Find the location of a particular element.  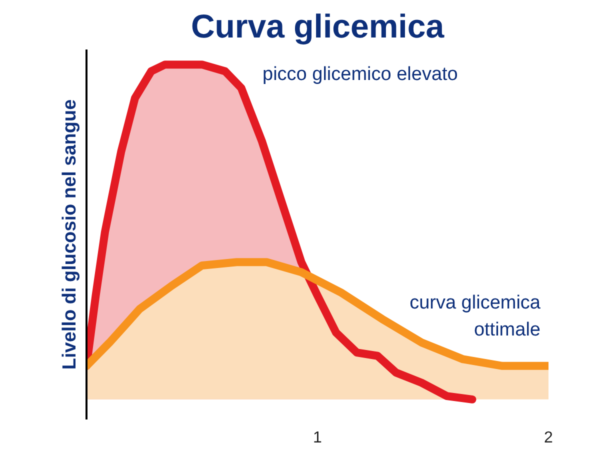

annotation: curva glicemica ottimale is located at coordinates (475, 316).